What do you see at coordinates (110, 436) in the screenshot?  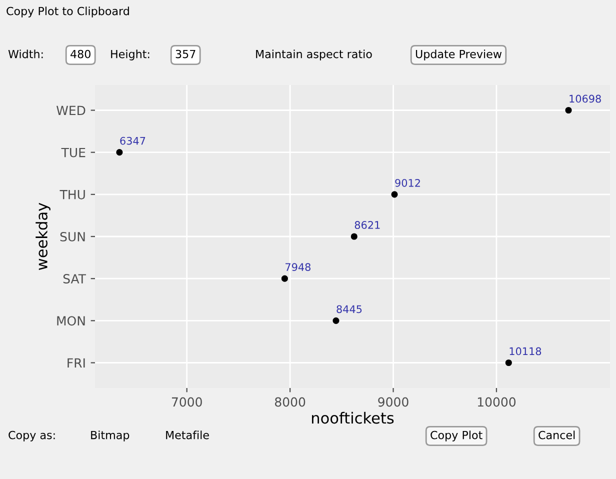 I see `text: Bitmap` at bounding box center [110, 436].